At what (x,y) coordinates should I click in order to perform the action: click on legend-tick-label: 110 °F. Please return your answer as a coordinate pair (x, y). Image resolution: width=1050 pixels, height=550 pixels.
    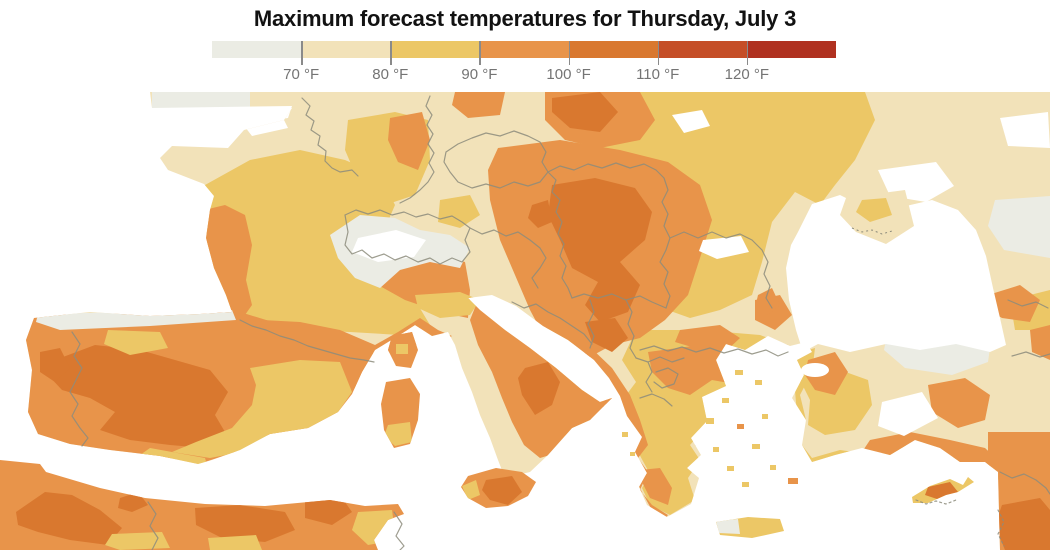
    Looking at the image, I should click on (658, 74).